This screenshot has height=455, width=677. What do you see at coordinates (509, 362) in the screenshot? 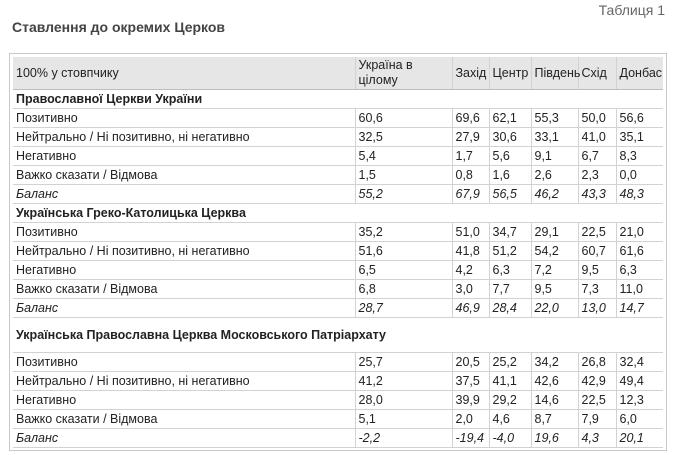
I see `cell-value: 25,2` at bounding box center [509, 362].